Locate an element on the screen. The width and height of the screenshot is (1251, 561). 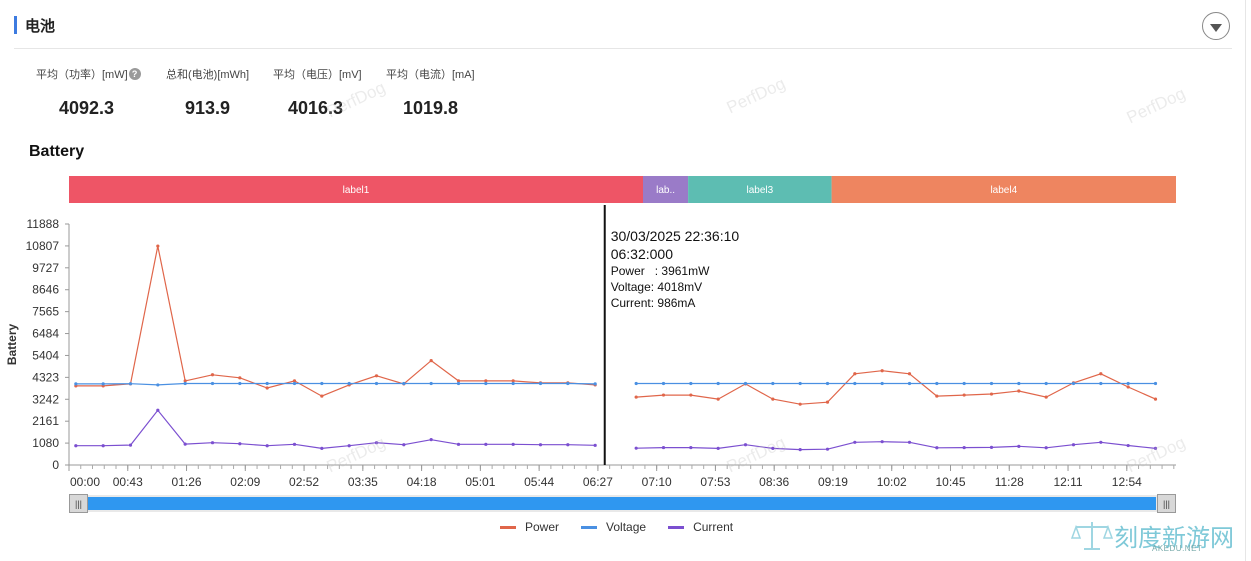
legend-item-power: Power is located at coordinates (529, 527).